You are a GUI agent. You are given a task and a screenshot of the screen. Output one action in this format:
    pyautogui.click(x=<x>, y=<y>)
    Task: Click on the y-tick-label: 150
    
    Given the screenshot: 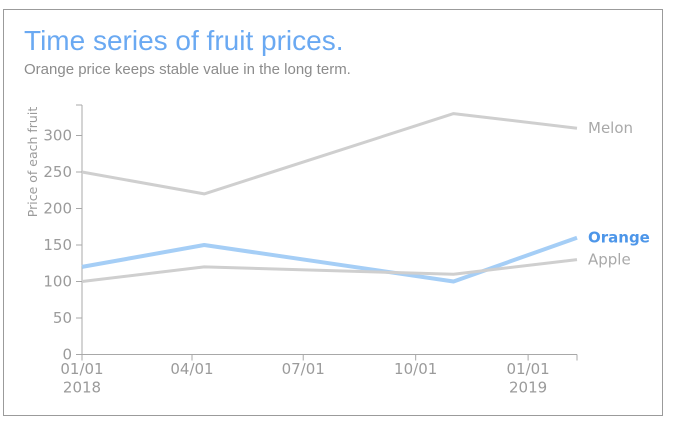 What is the action you would take?
    pyautogui.click(x=57, y=245)
    